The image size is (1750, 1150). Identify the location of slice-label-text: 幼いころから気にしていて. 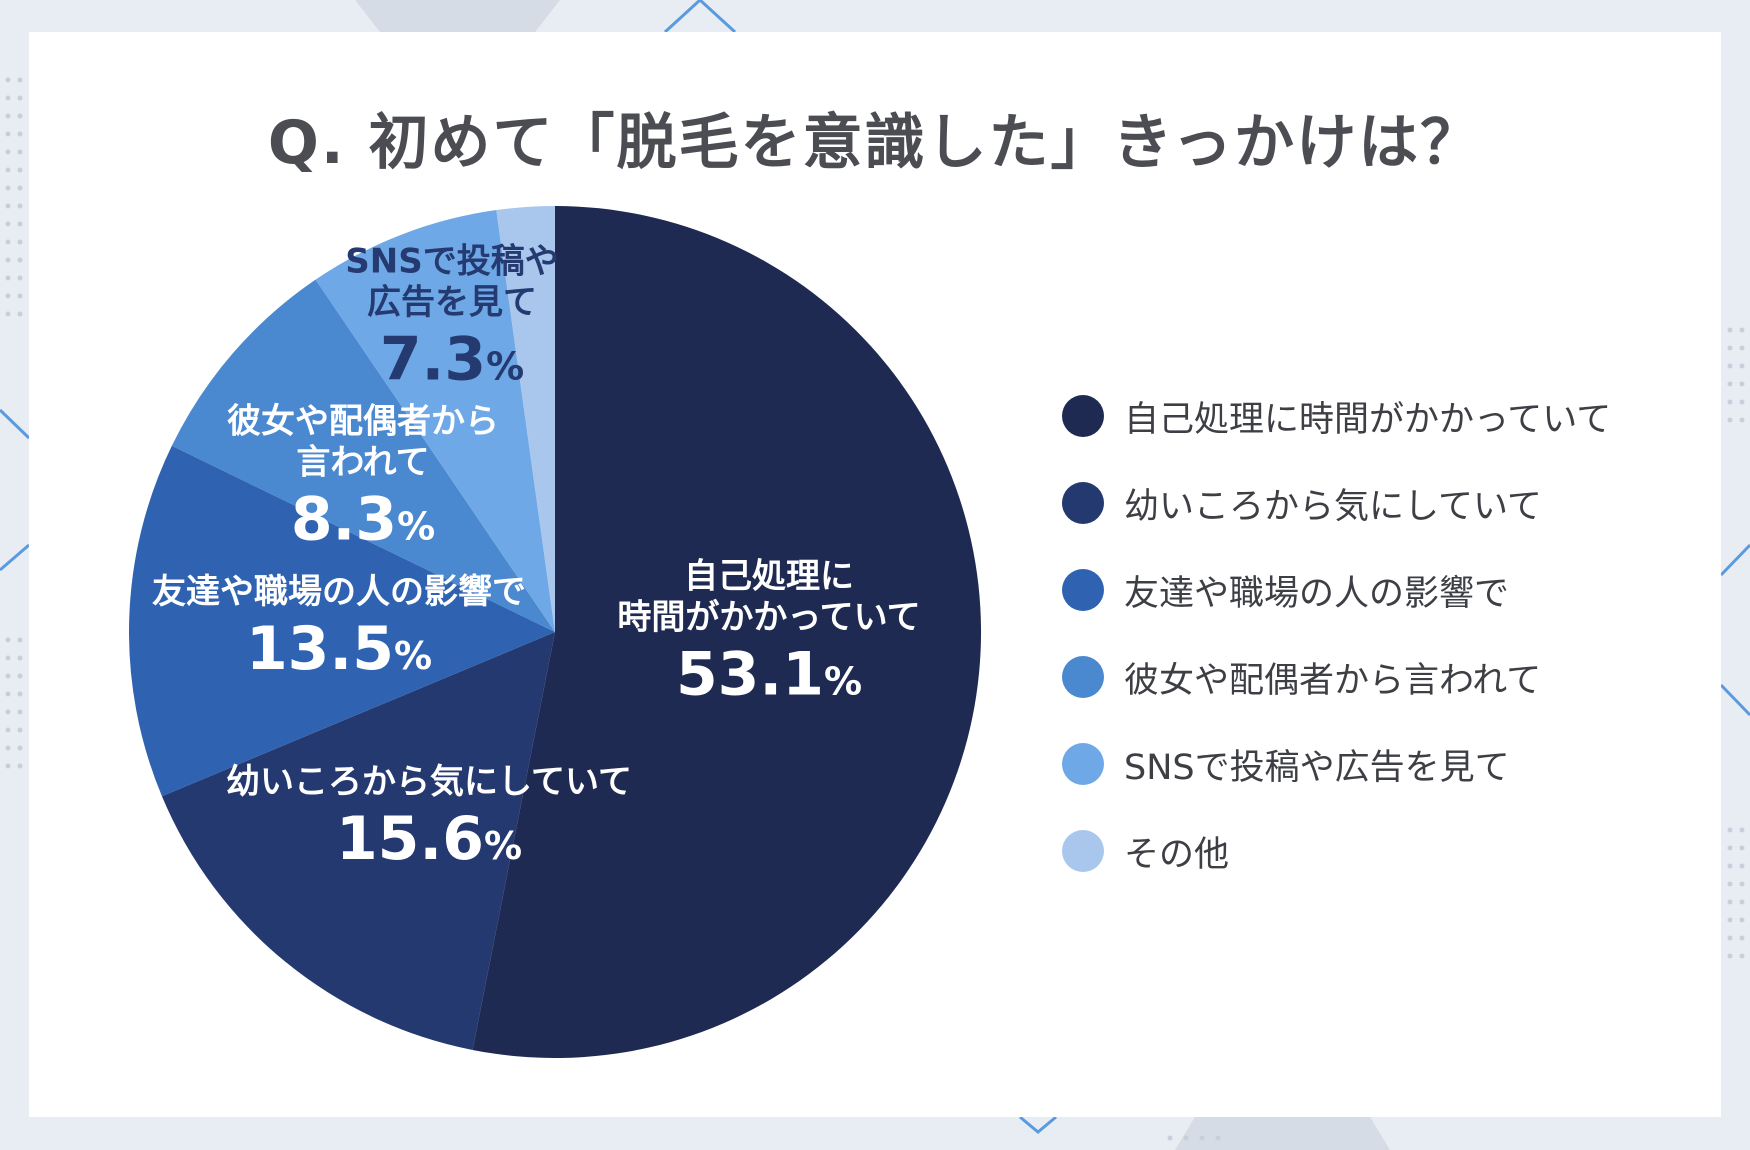
(429, 782).